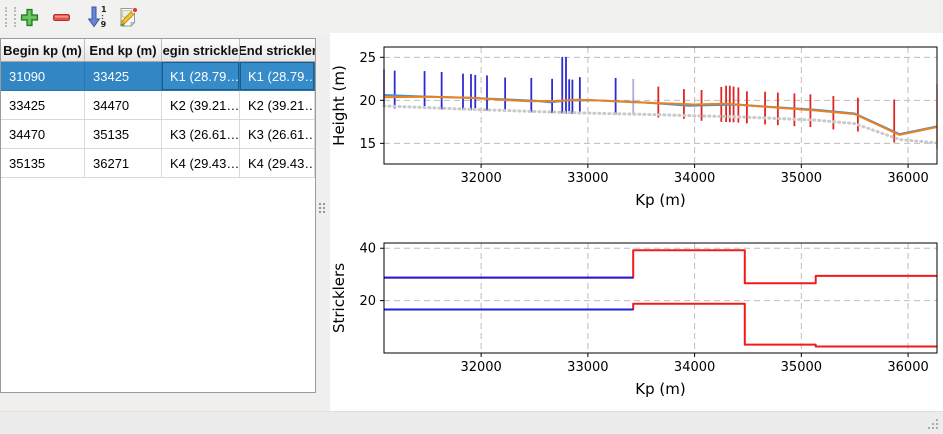  I want to click on column-header-begin-strickler: egin strickle, so click(201, 50).